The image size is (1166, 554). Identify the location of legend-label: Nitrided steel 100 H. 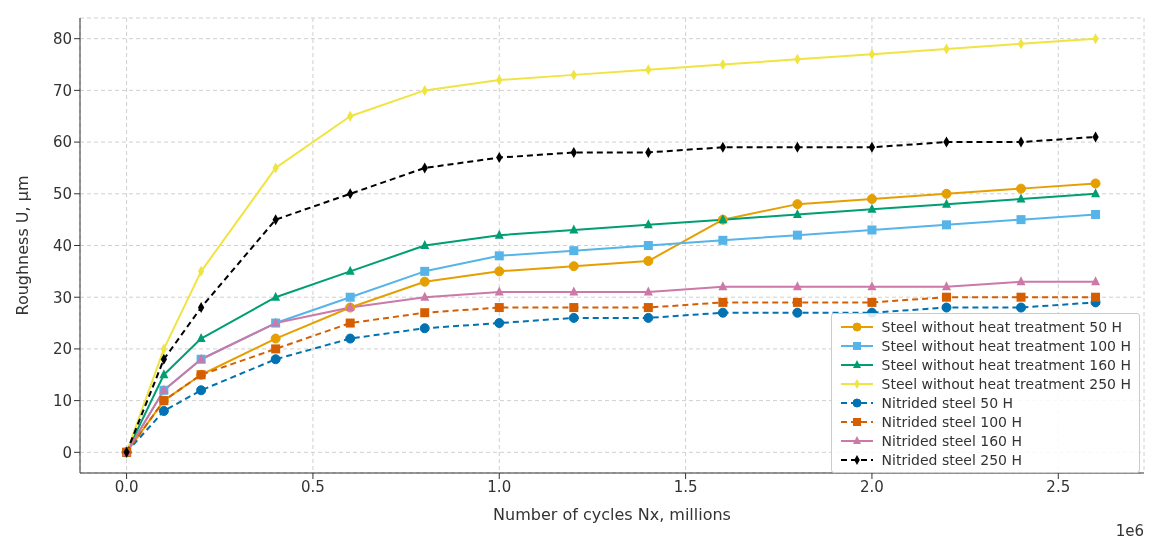
(951, 421).